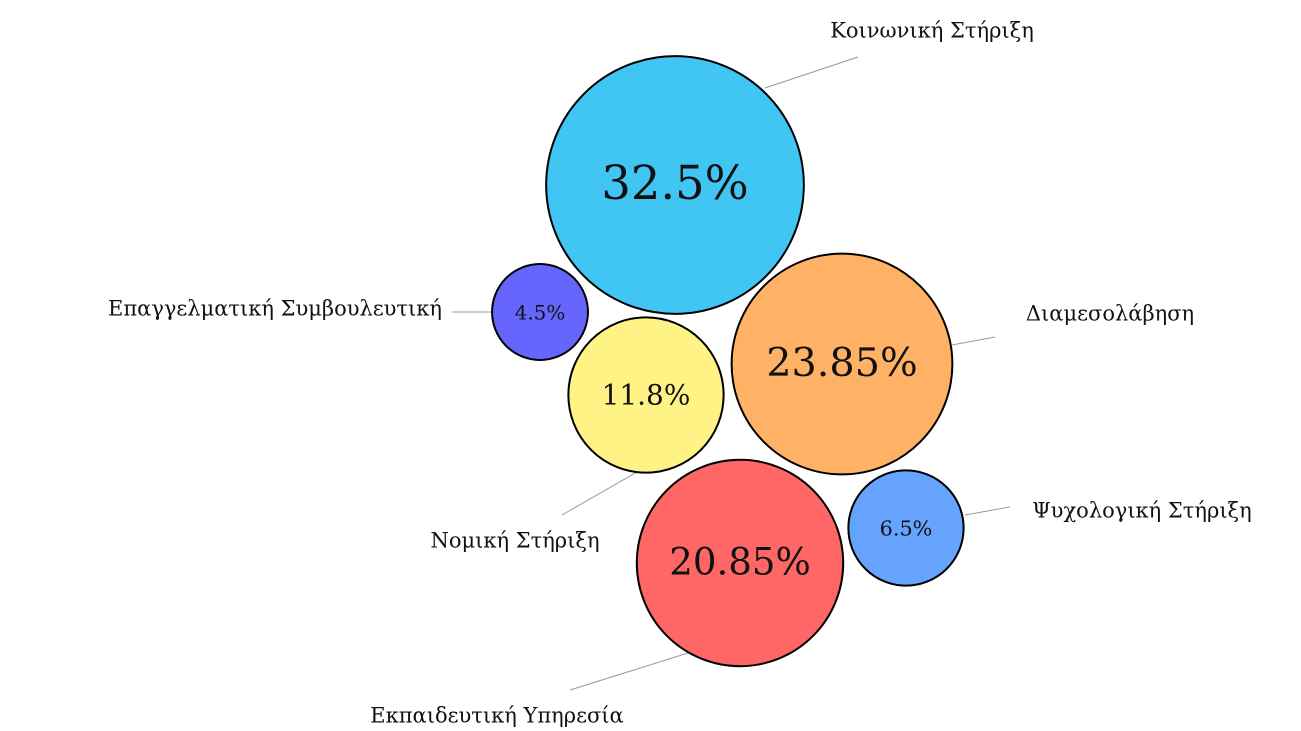 The width and height of the screenshot is (1301, 731). I want to click on category-label: Επαγγελματική Συμβουλευτική, so click(275, 309).